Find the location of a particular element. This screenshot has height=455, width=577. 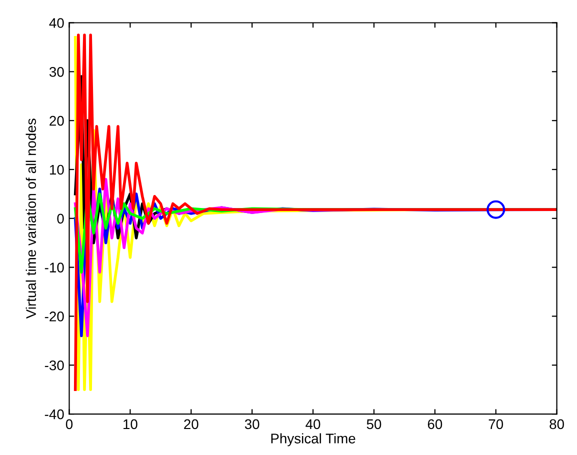

y-tick-label: 10 is located at coordinates (57, 169).